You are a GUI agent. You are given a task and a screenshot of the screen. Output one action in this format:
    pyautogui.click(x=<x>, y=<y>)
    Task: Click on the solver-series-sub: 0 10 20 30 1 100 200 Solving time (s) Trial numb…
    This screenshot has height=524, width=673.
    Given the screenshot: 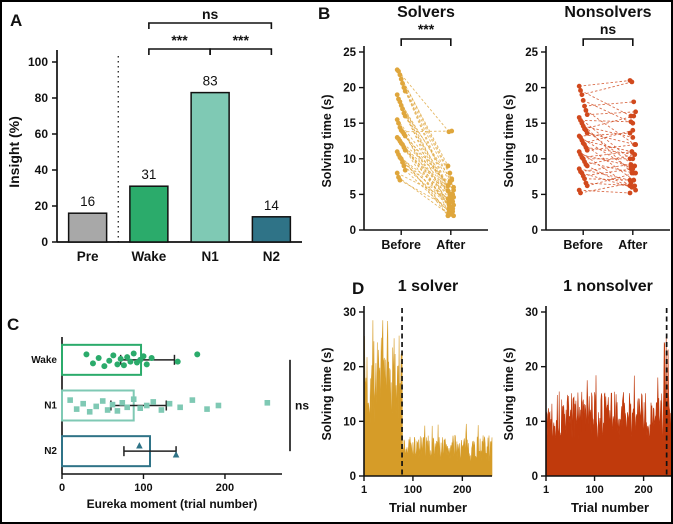 What is the action you would take?
    pyautogui.click(x=408, y=393)
    